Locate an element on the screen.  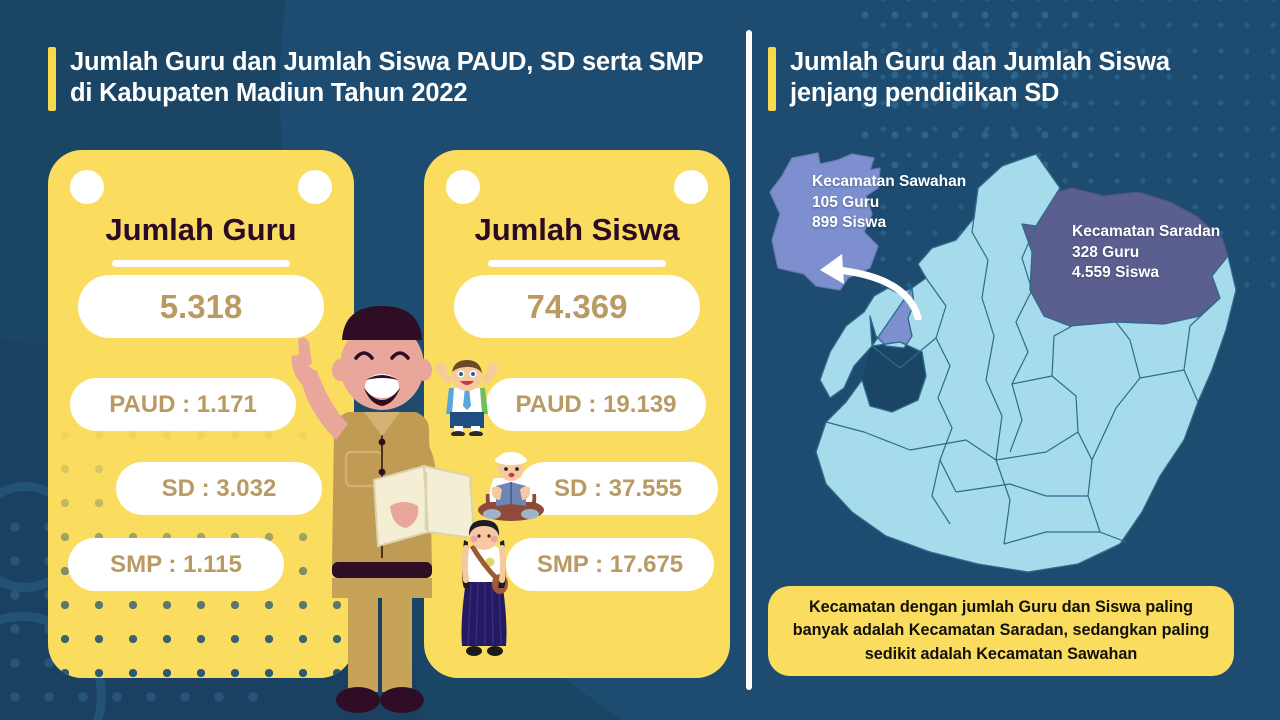
breakdown-pill-sd: SD : 37.555 is located at coordinates (618, 488).